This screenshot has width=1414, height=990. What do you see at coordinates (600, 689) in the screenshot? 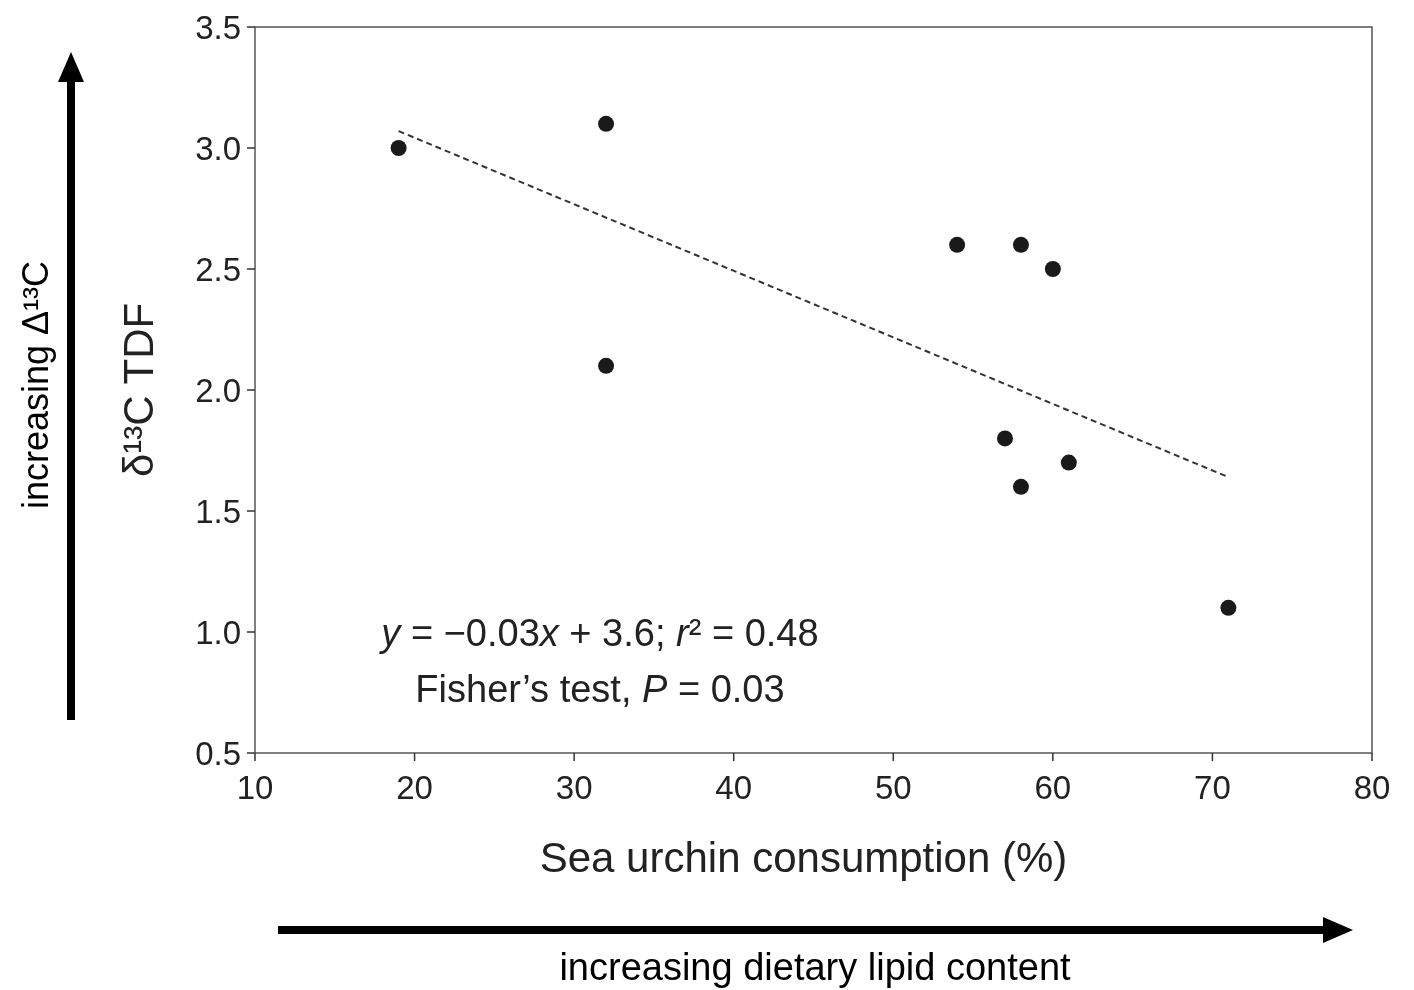
I see `annotation: Fisher’s test, P = 0.03` at bounding box center [600, 689].